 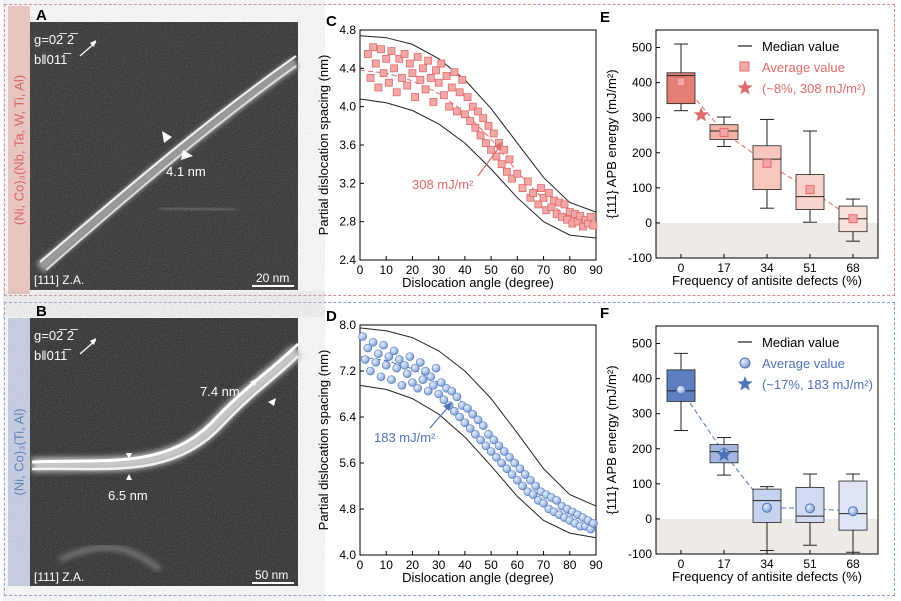 What do you see at coordinates (596, 270) in the screenshot?
I see `x-tick-label: 90` at bounding box center [596, 270].